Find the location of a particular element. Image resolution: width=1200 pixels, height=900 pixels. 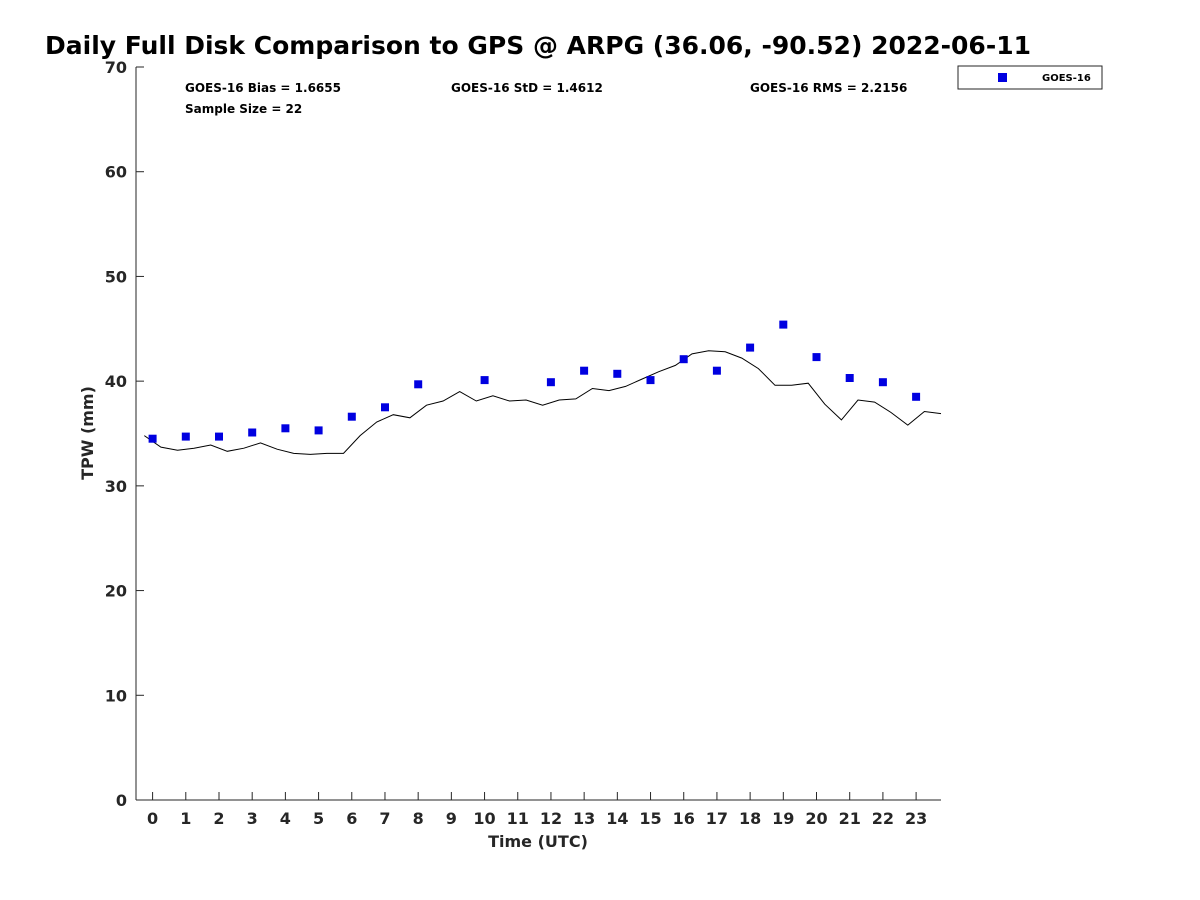

x-tick-label: 23 is located at coordinates (916, 818).